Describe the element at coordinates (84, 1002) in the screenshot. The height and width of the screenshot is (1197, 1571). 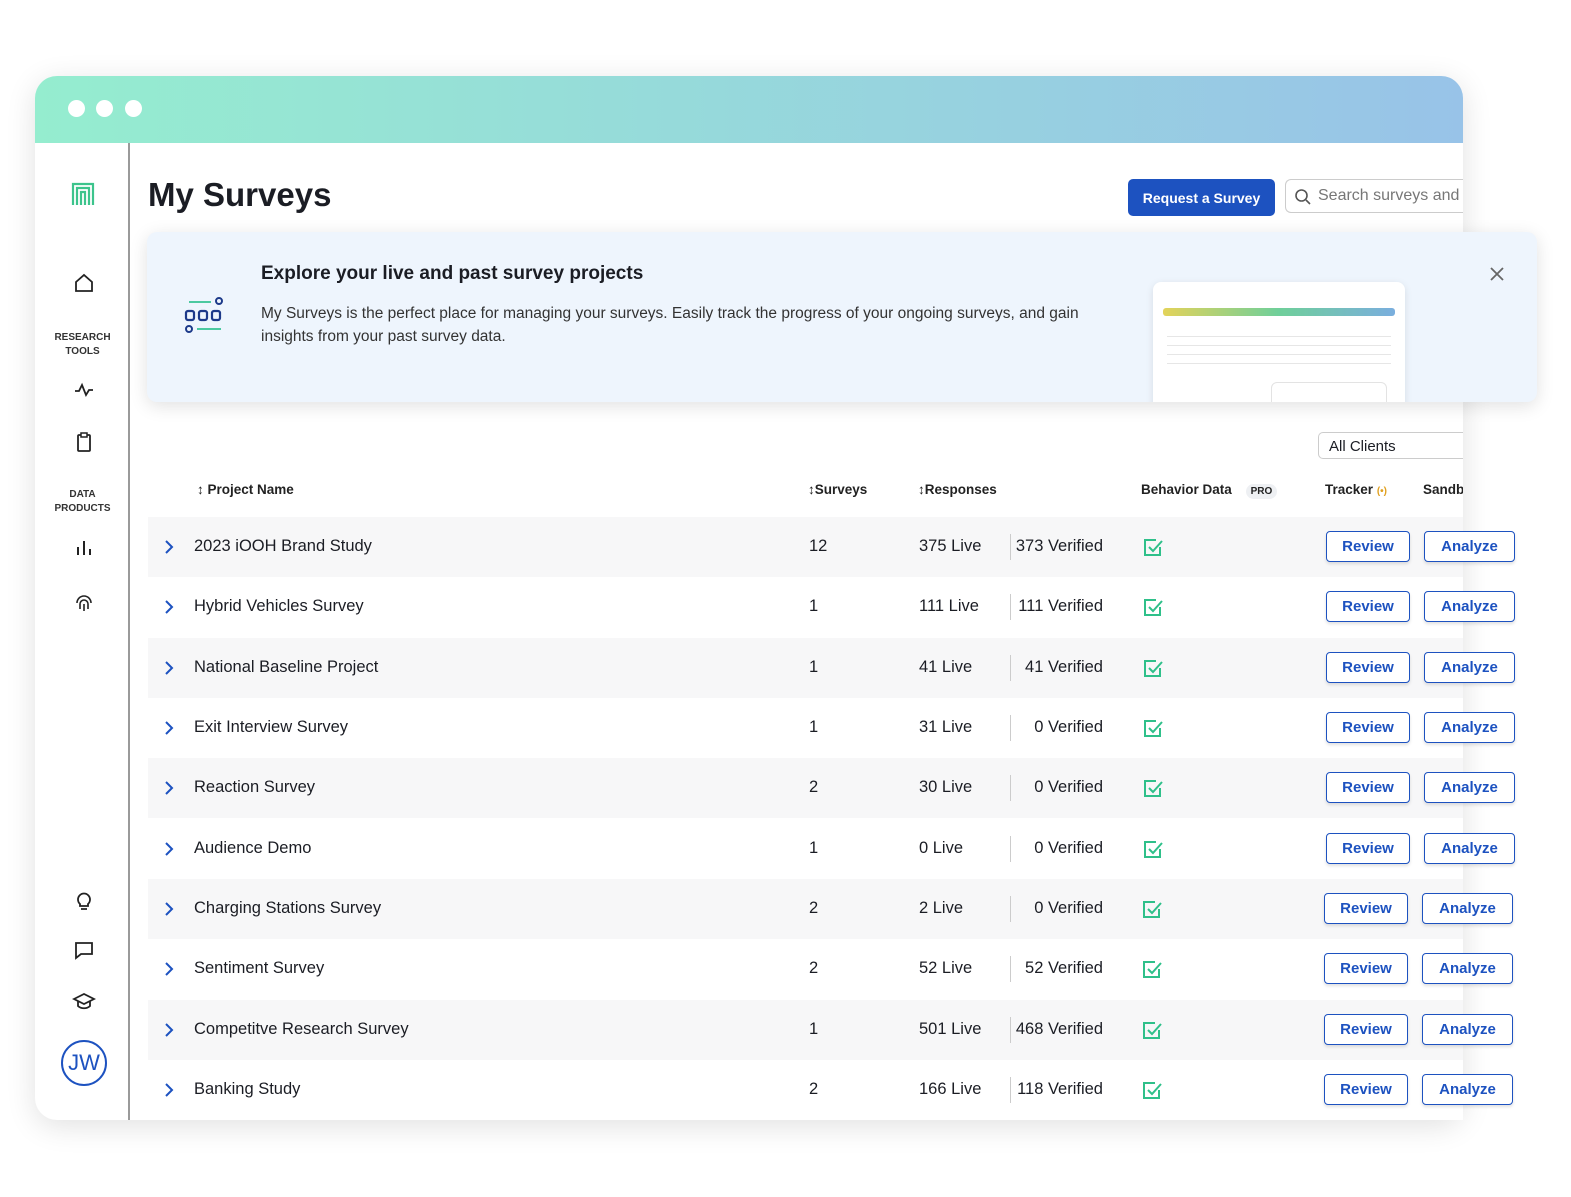
I see `learn-icon` at that location.